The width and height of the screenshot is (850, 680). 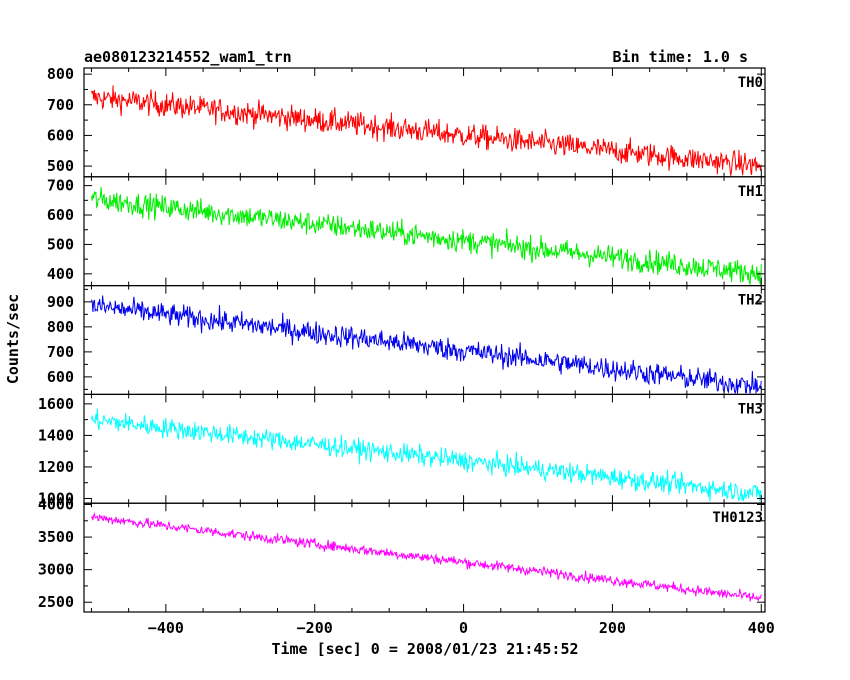 I want to click on y-tick-label: 1200, so click(x=56, y=467).